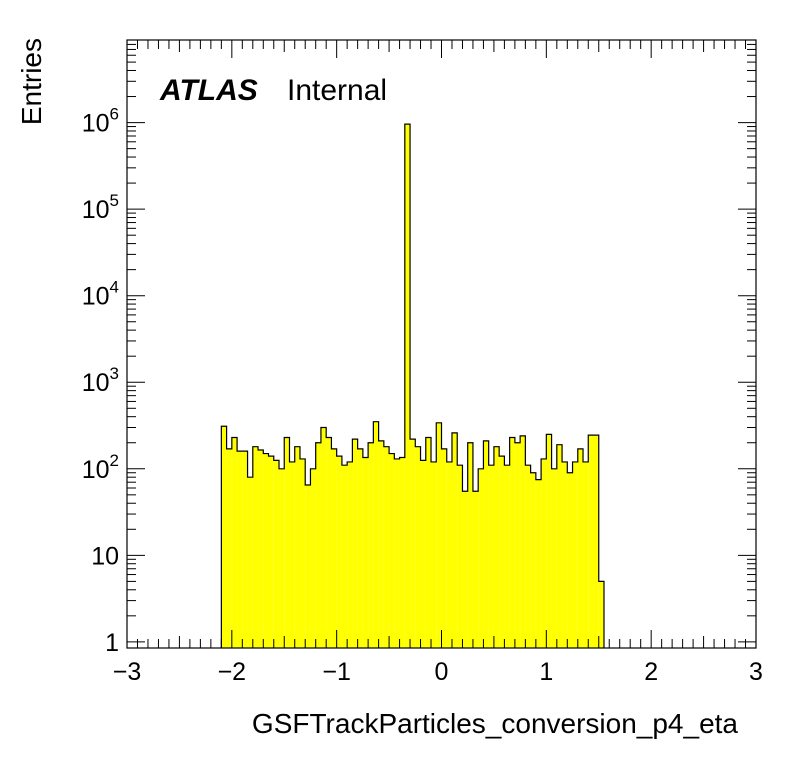  I want to click on y-tick-label: 1, so click(112, 643).